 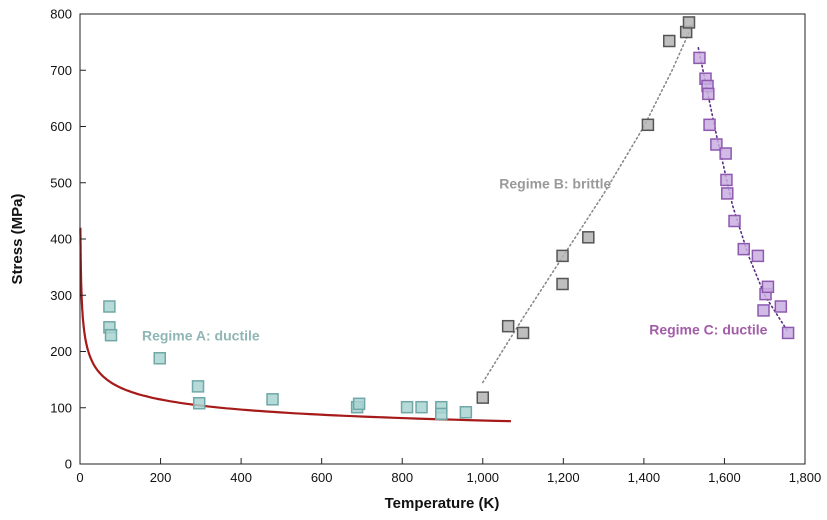 What do you see at coordinates (161, 477) in the screenshot?
I see `x-tick-label: 200` at bounding box center [161, 477].